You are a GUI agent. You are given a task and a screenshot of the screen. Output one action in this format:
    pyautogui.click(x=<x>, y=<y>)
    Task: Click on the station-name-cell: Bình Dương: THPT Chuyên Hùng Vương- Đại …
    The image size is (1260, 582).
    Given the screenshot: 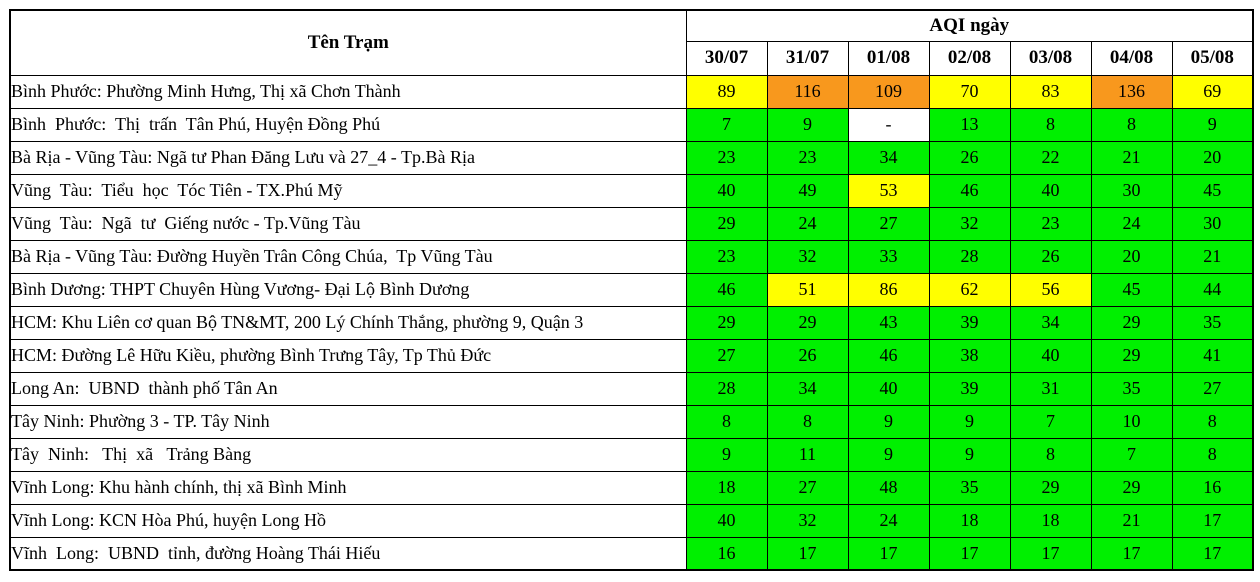 What is the action you would take?
    pyautogui.click(x=348, y=289)
    